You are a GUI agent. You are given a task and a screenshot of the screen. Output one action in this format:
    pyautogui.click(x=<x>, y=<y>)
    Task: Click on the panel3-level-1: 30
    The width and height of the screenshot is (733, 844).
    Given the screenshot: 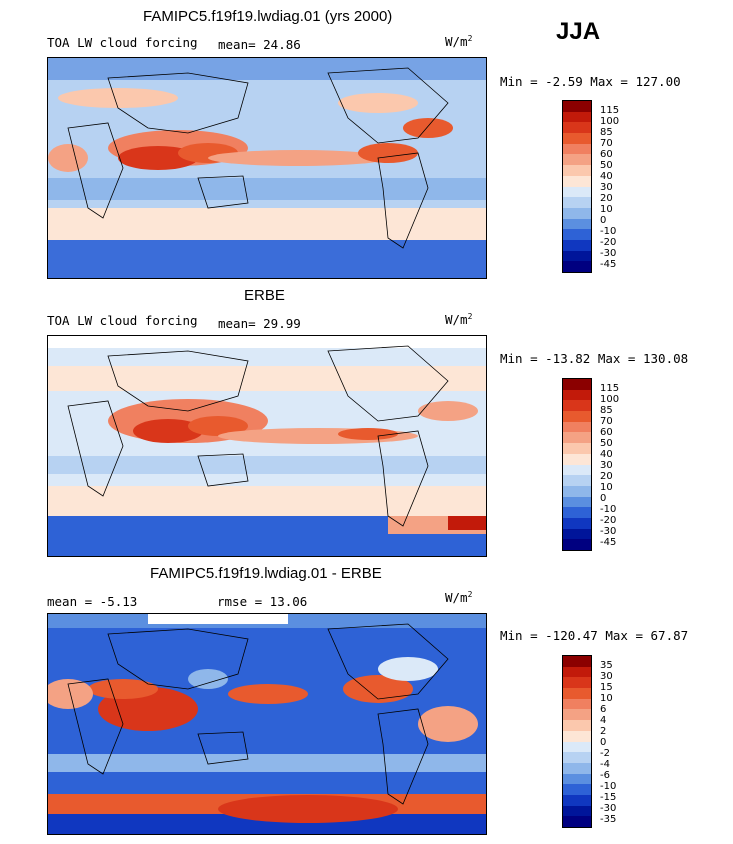 What is the action you would take?
    pyautogui.click(x=606, y=676)
    